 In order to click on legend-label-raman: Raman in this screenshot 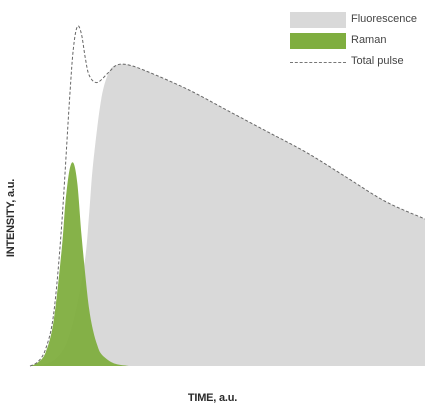, I will do `click(369, 40)`.